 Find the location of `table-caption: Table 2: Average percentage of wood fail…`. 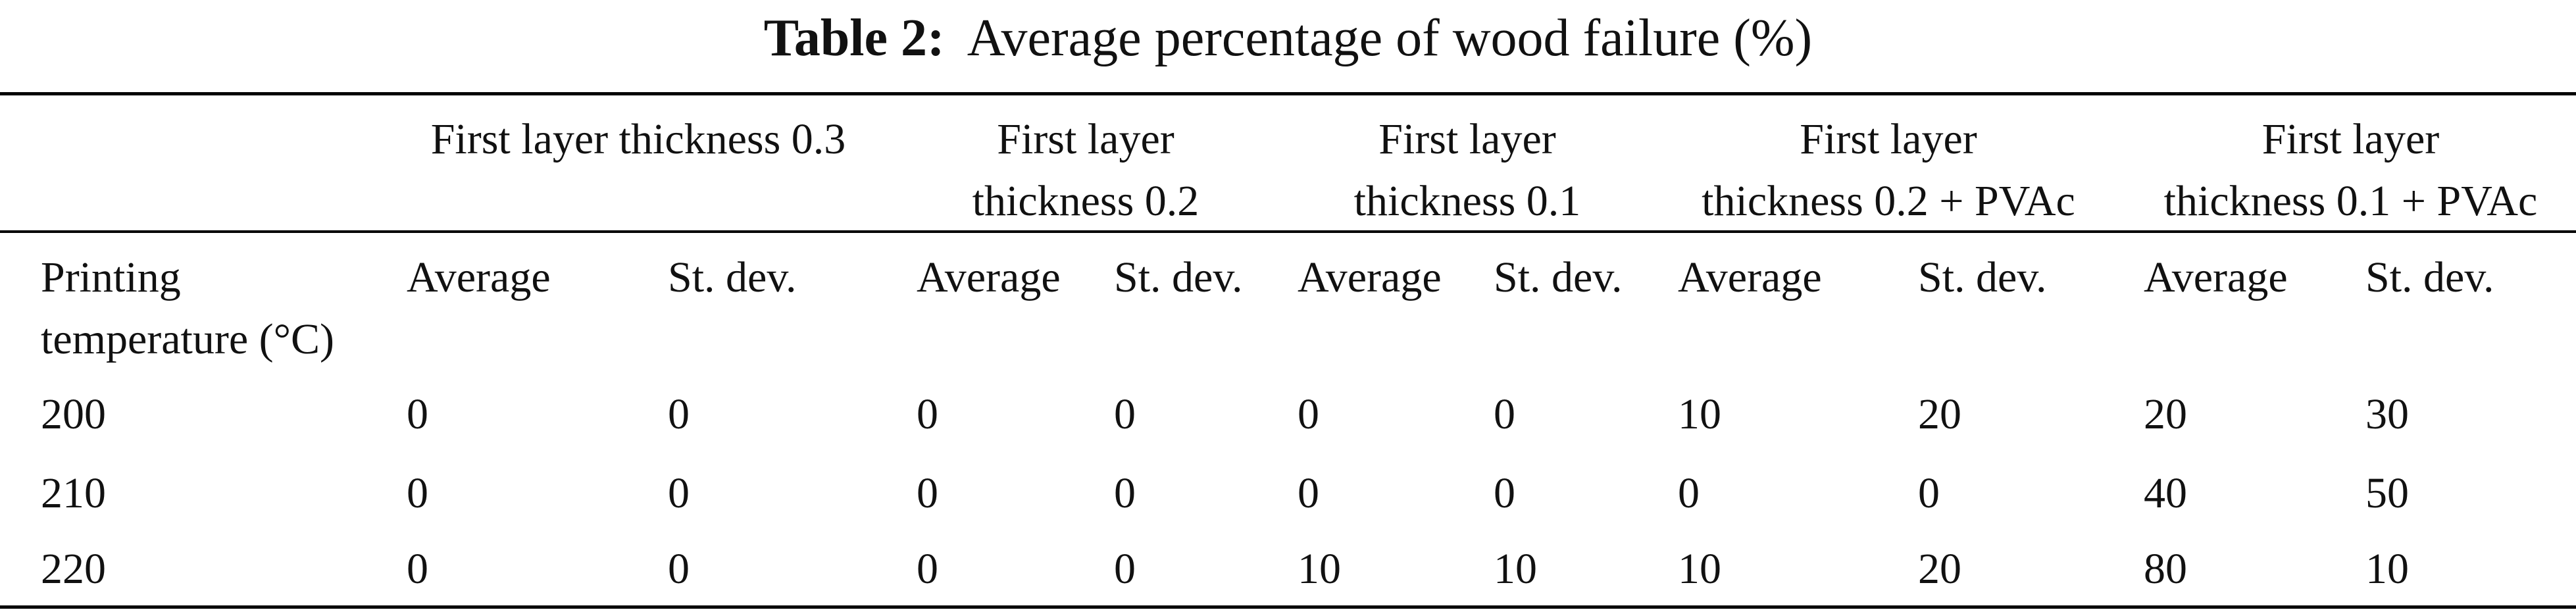

table-caption: Table 2: Average percentage of wood fail… is located at coordinates (1288, 38).